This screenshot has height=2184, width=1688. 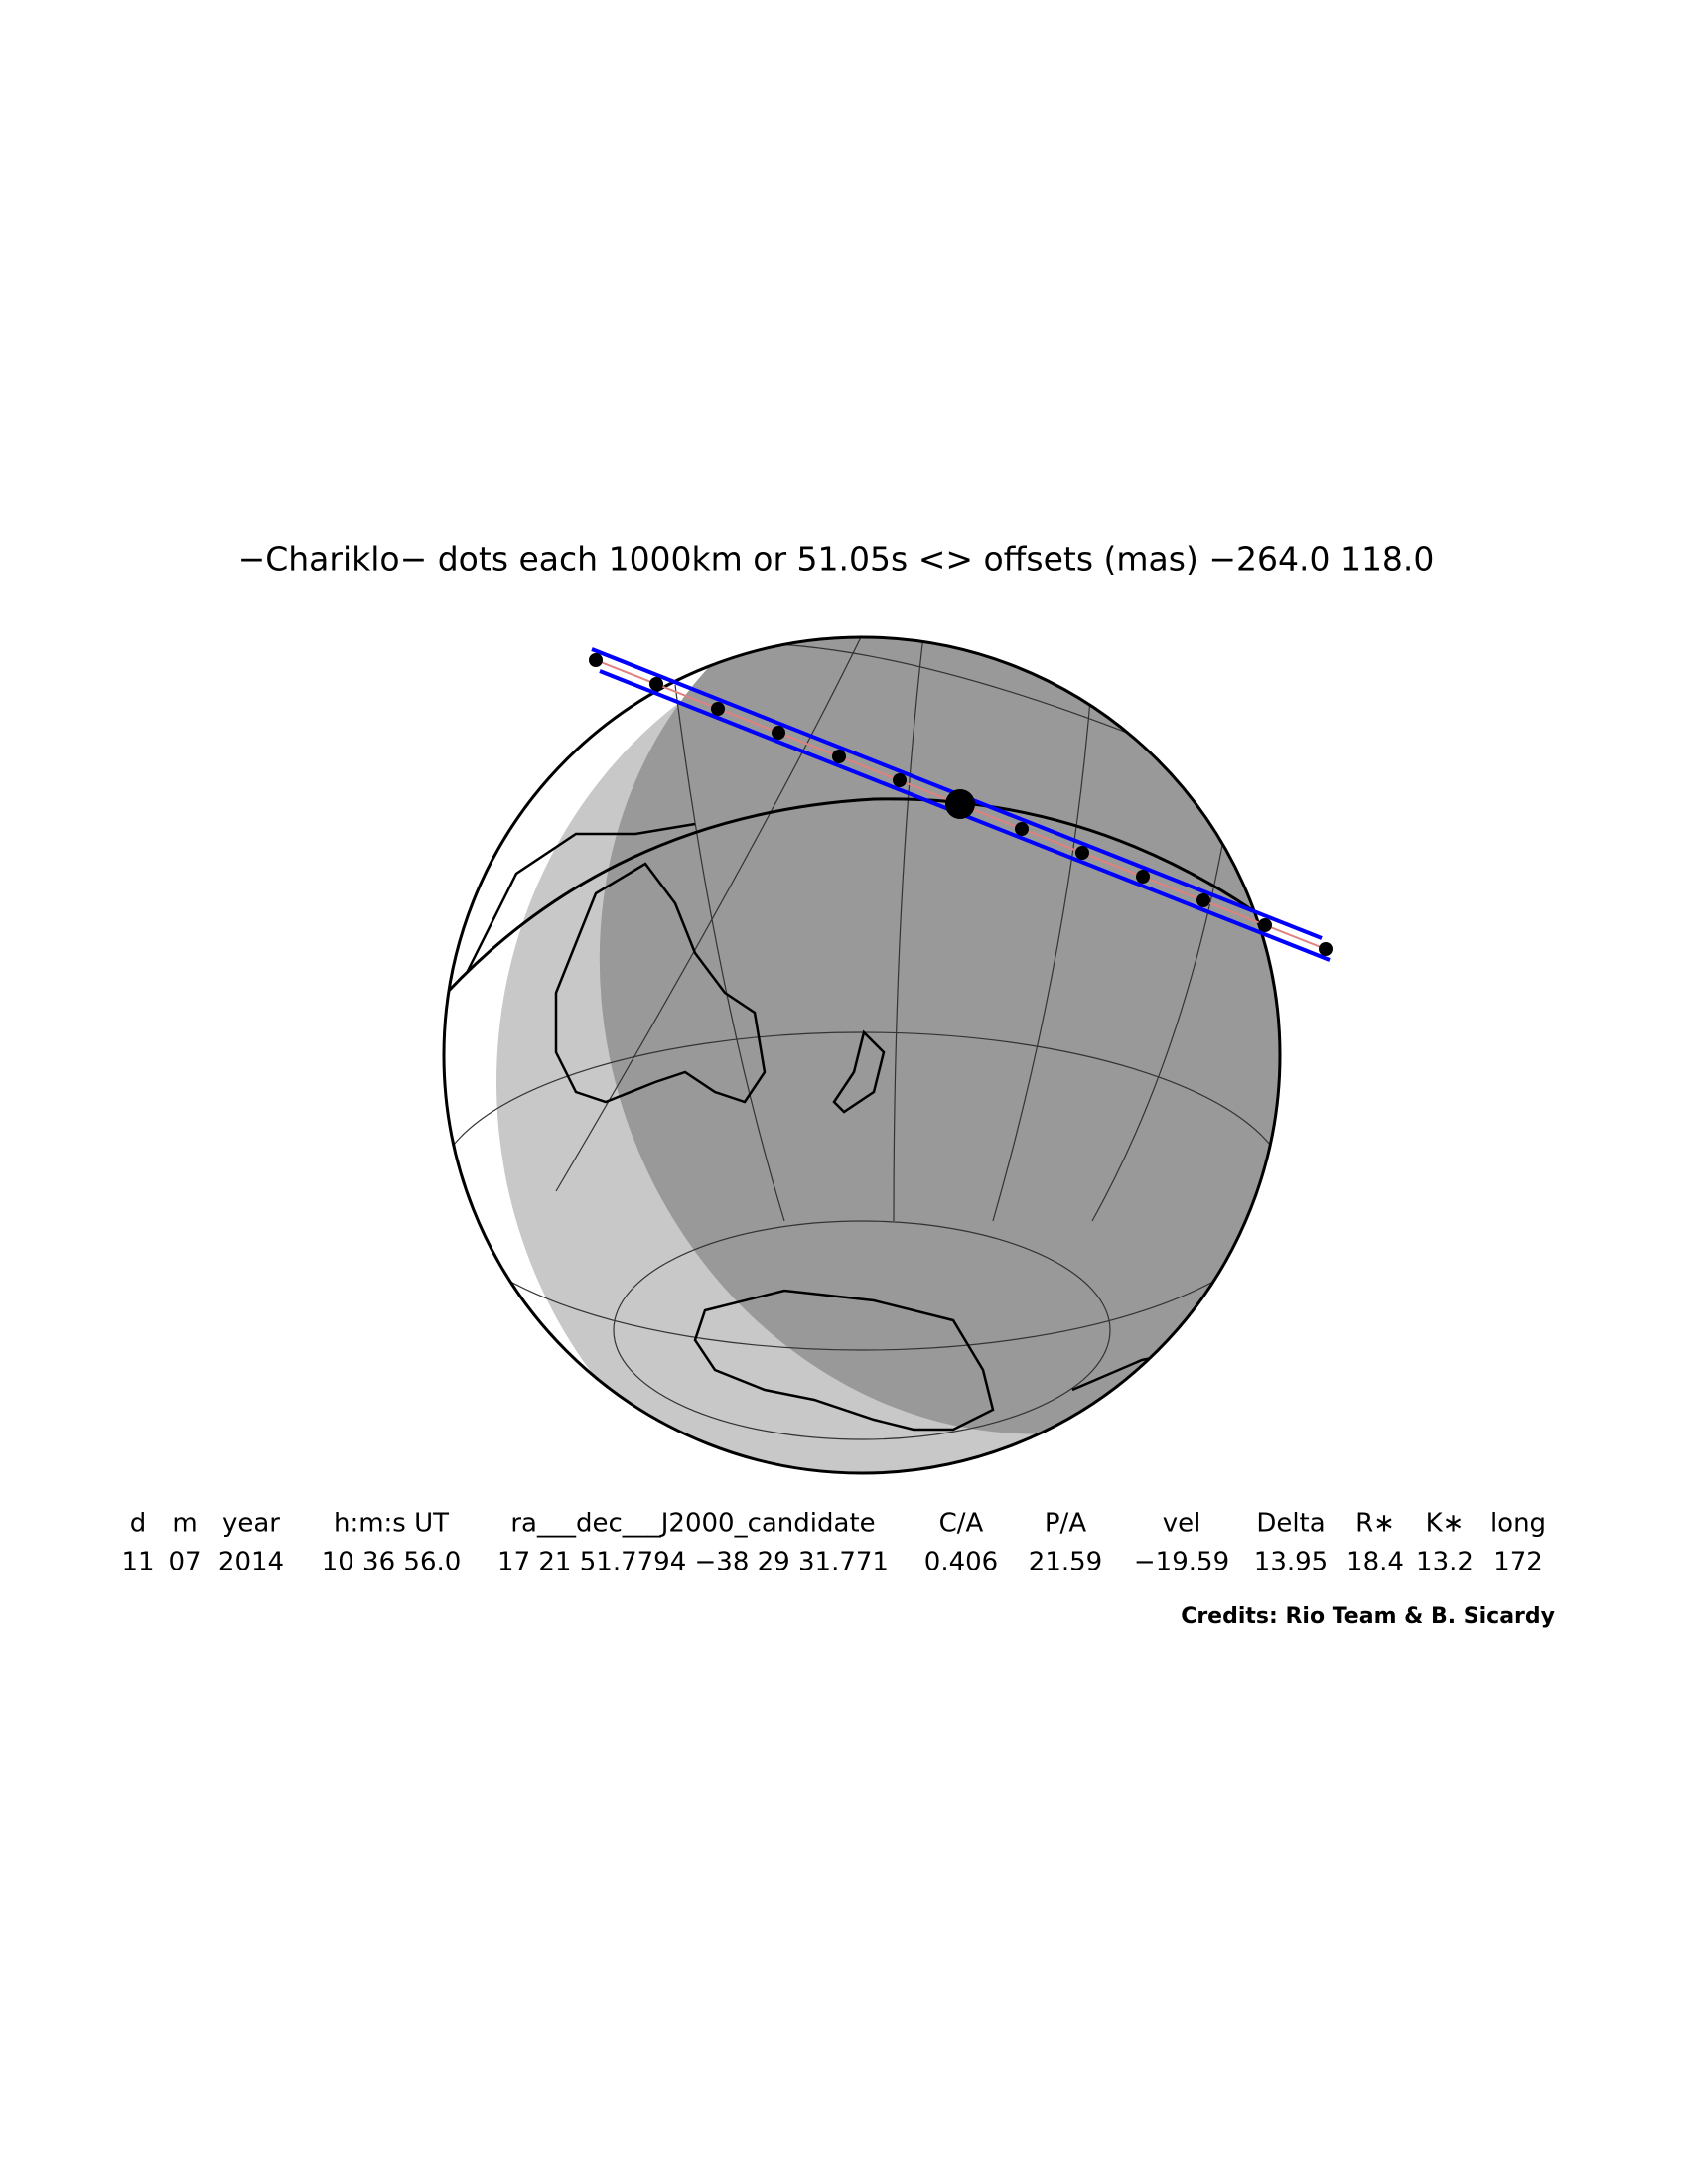 I want to click on terminator, so click(x=858, y=896).